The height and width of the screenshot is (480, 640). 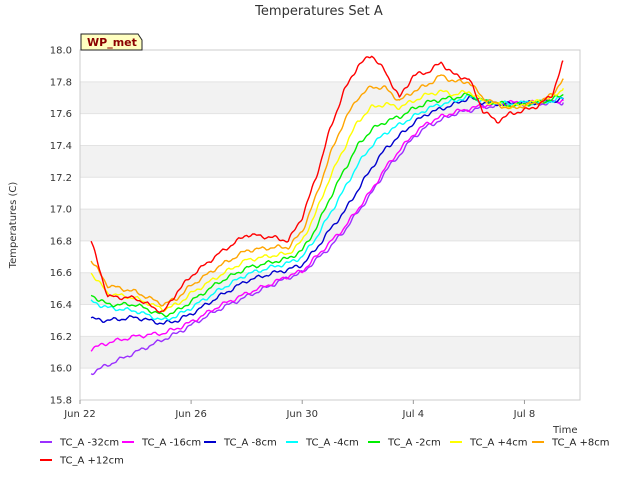 I want to click on y-tick-label: 16.6, so click(x=61, y=273).